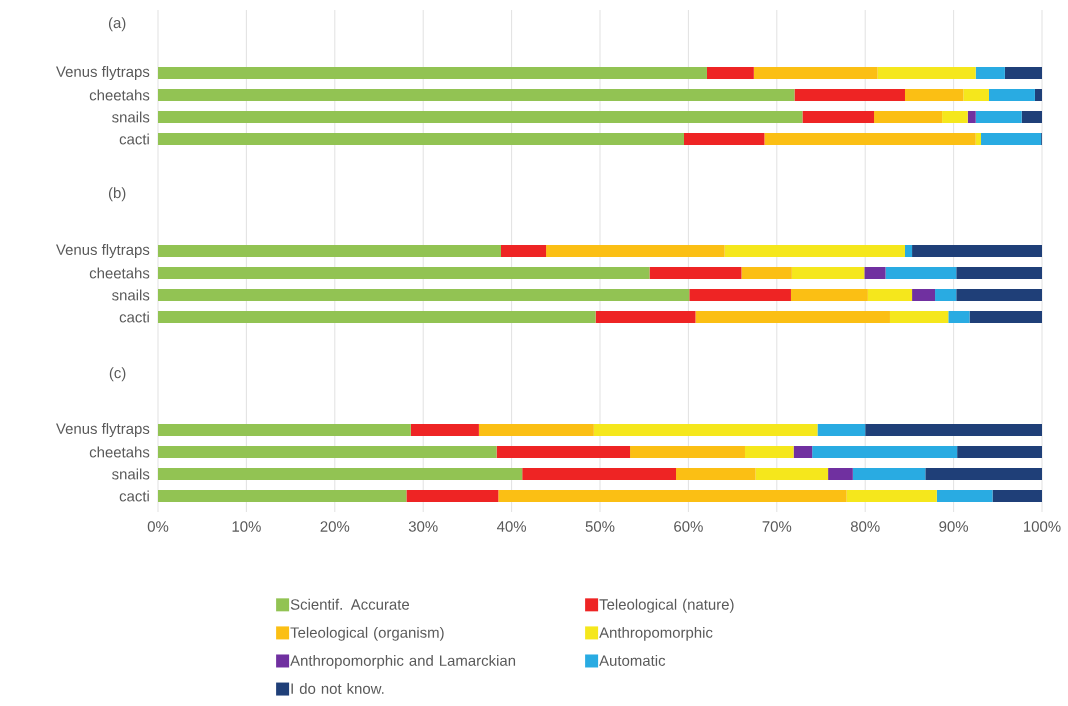 This screenshot has width=1068, height=706. I want to click on x-tick-label: 30%, so click(423, 526).